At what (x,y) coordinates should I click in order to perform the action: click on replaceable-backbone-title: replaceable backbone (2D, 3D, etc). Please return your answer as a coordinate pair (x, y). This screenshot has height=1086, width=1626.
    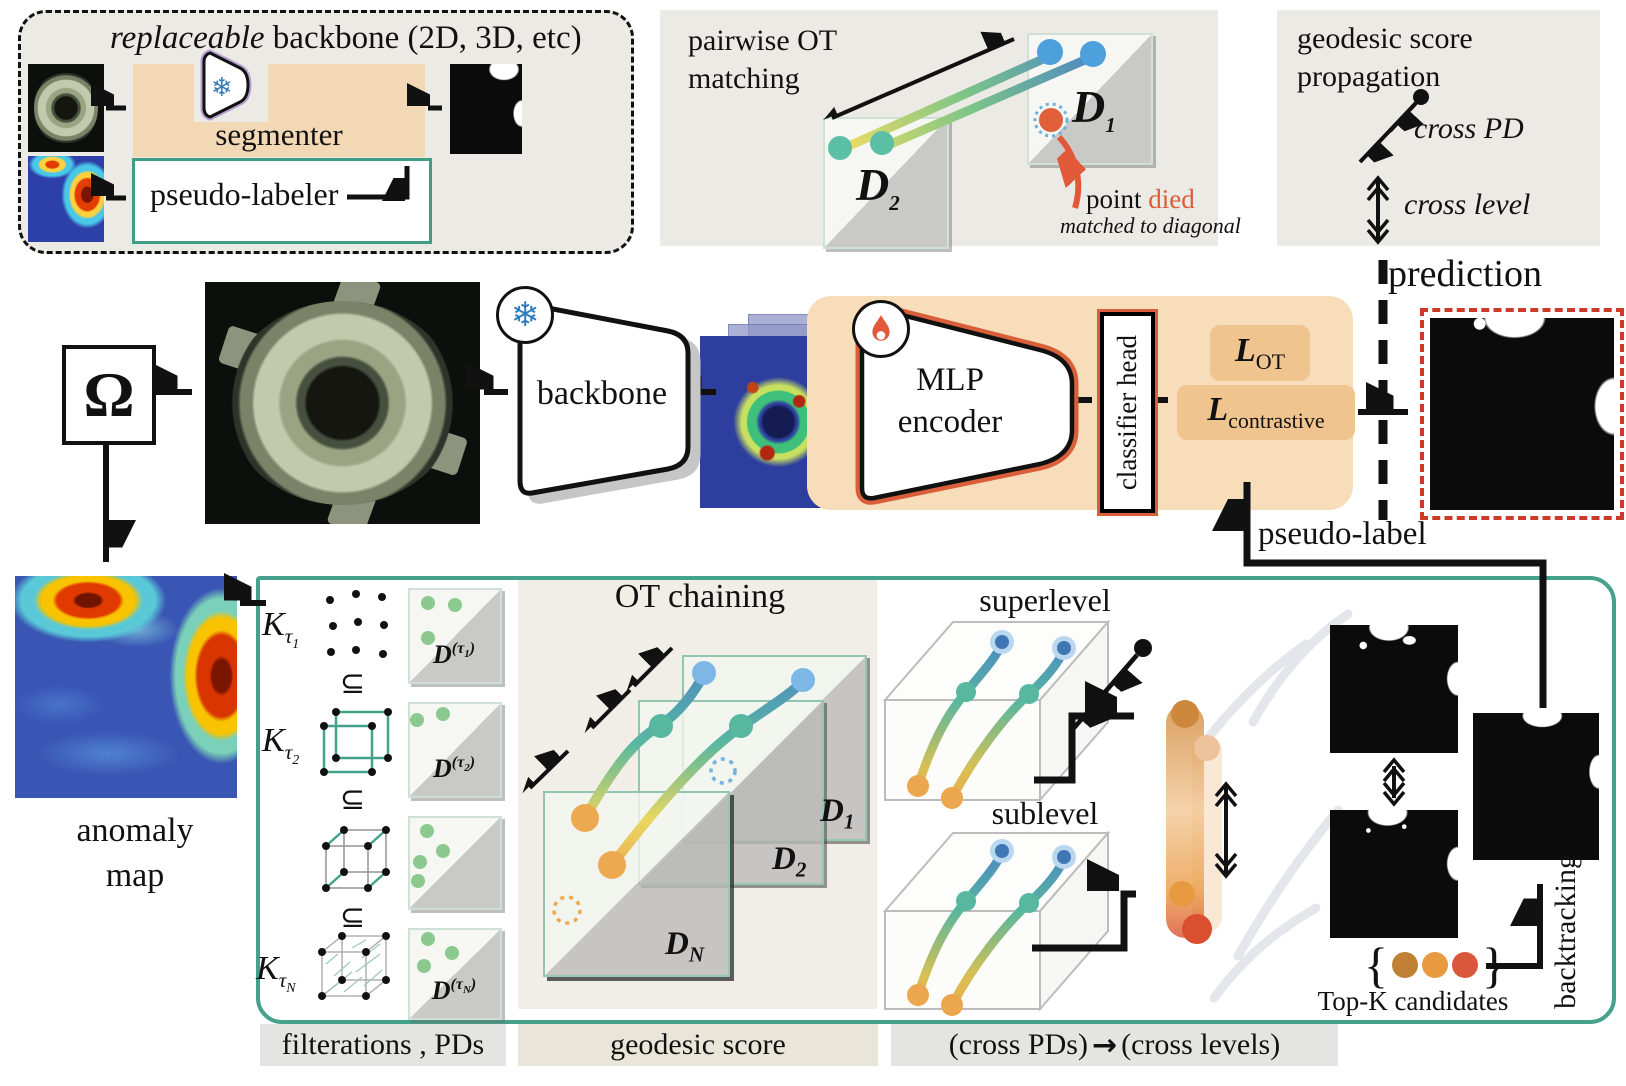
    Looking at the image, I should click on (365, 38).